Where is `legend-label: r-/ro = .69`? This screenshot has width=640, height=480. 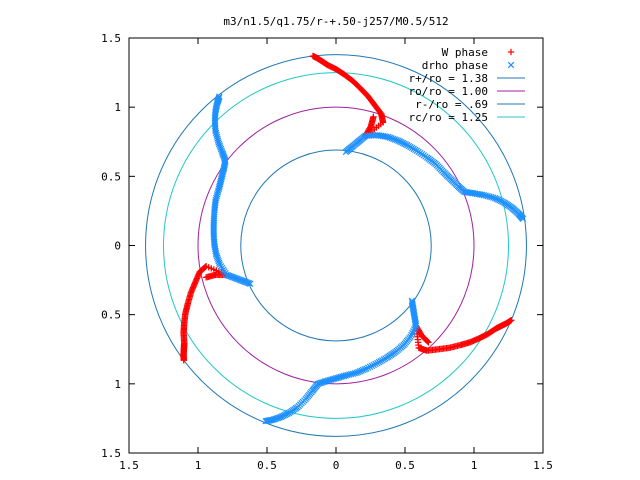 legend-label: r-/ro = .69 is located at coordinates (451, 104).